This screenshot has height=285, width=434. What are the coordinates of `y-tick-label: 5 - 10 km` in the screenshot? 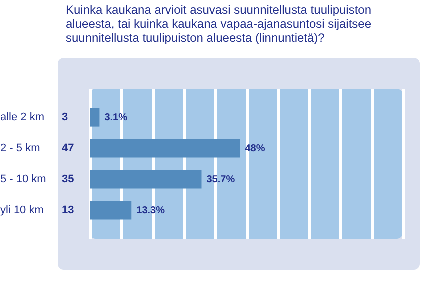 It's located at (23, 179).